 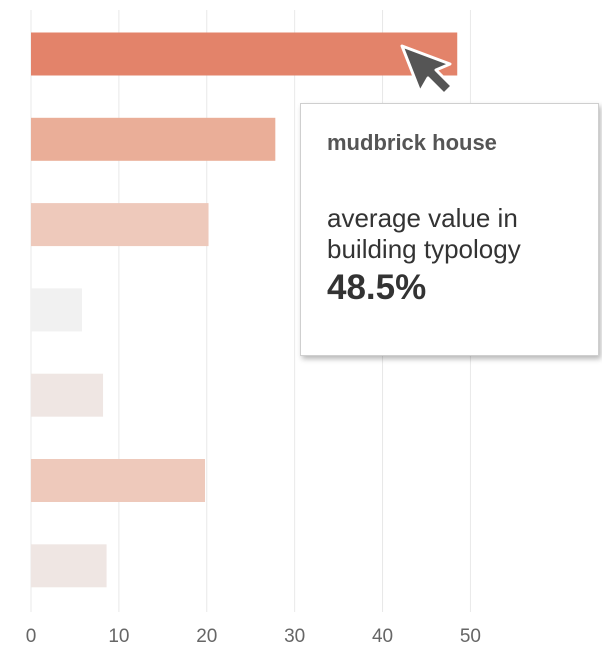 I want to click on x-tick-label: 0, so click(x=31, y=636).